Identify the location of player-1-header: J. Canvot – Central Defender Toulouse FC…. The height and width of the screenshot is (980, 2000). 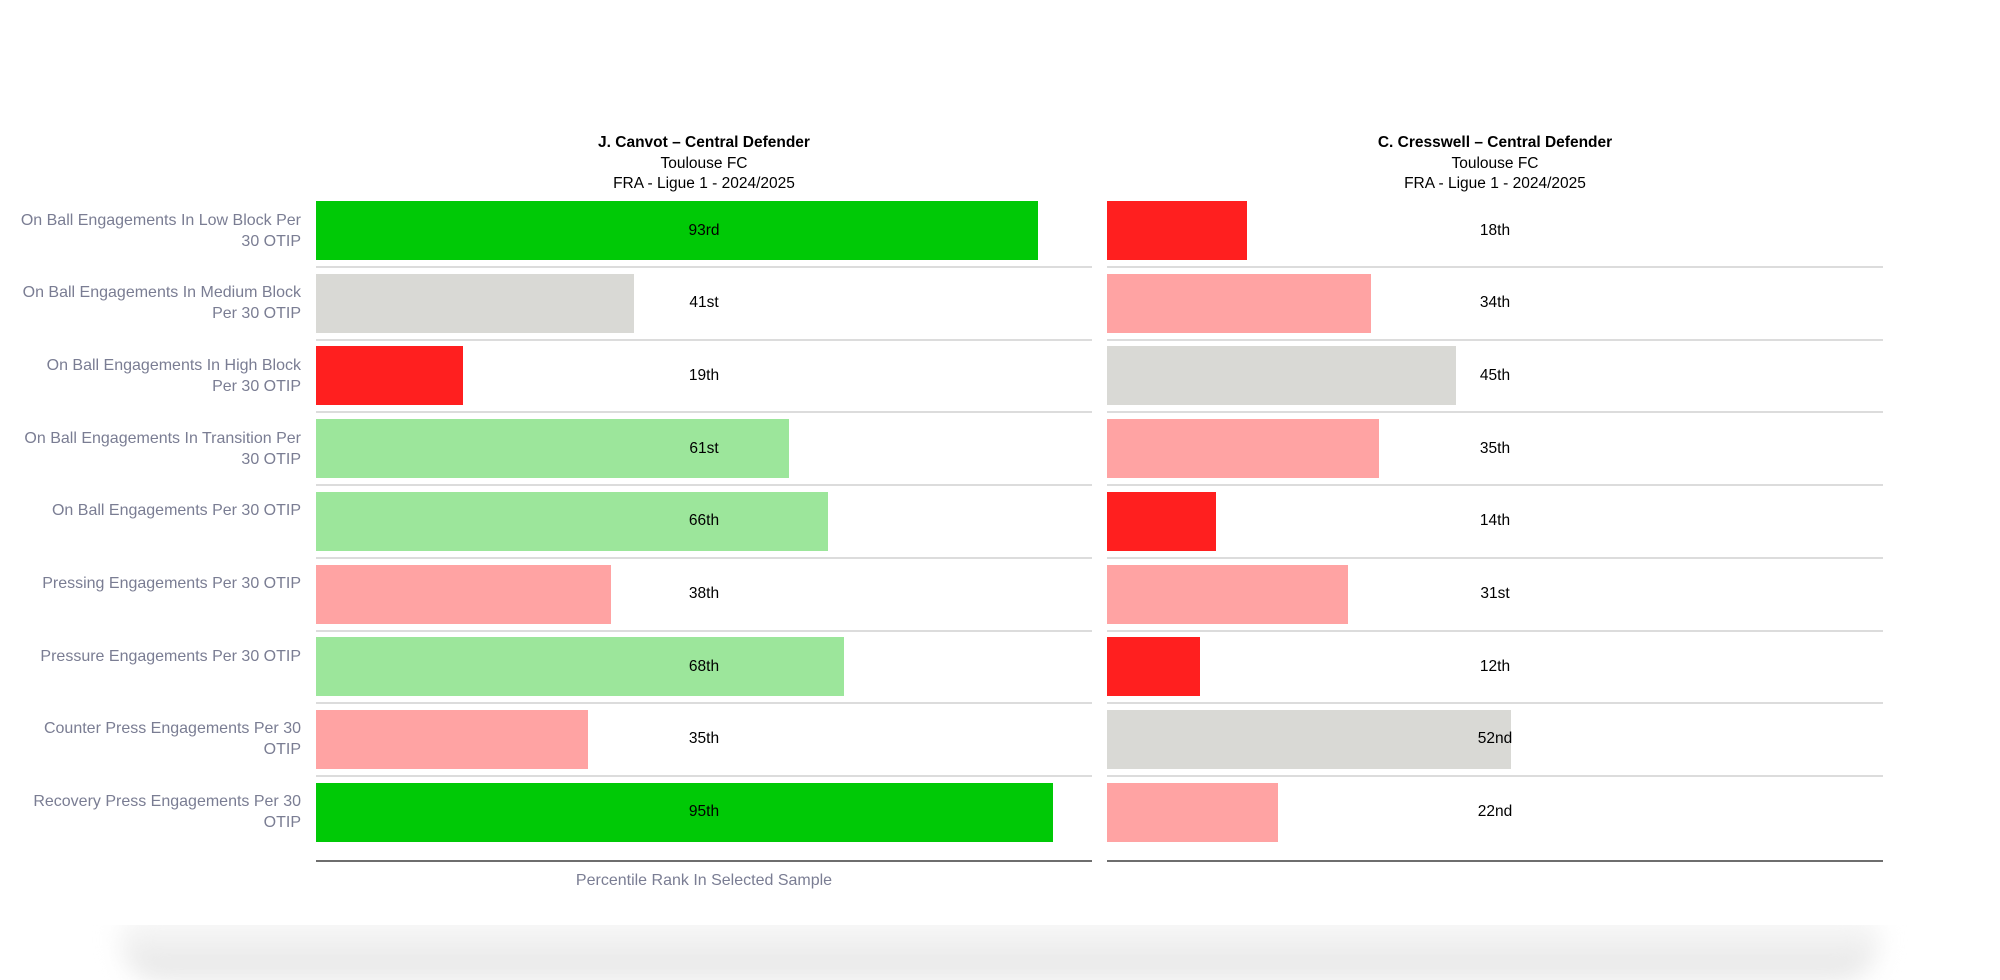
(704, 164).